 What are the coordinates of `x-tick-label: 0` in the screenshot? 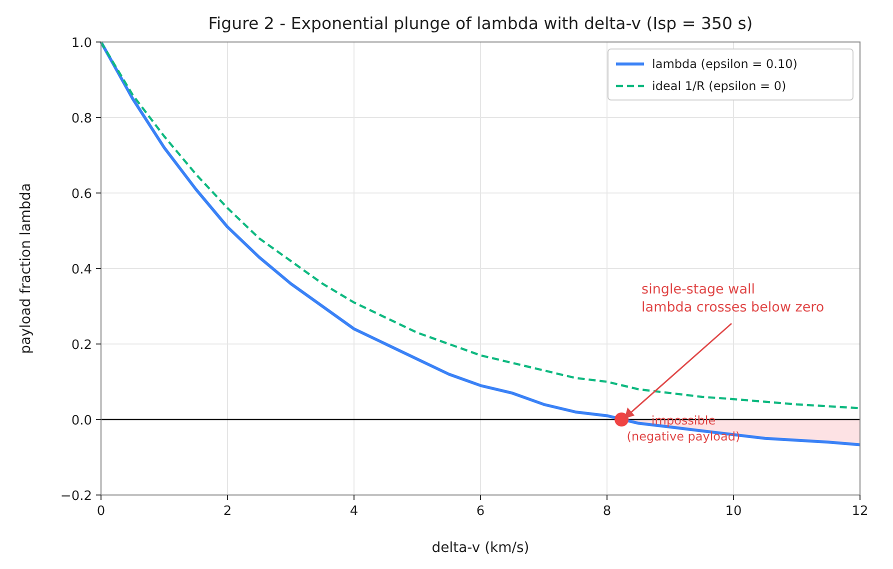 It's located at (101, 511).